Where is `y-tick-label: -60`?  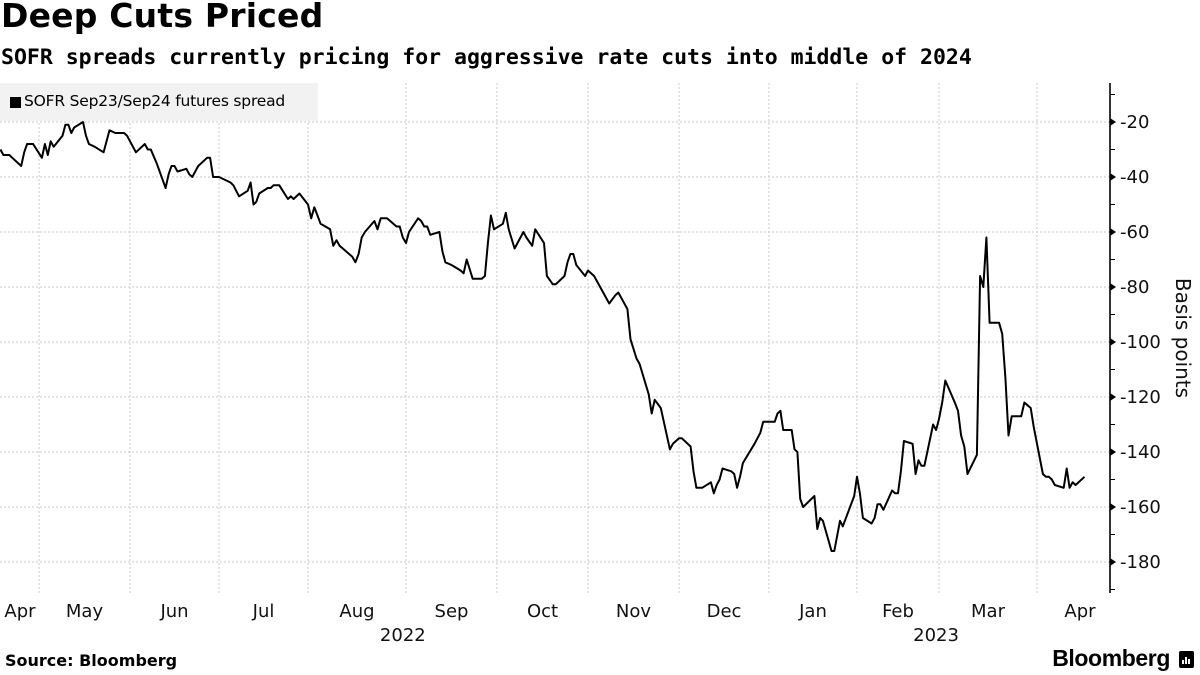
y-tick-label: -60 is located at coordinates (1134, 232).